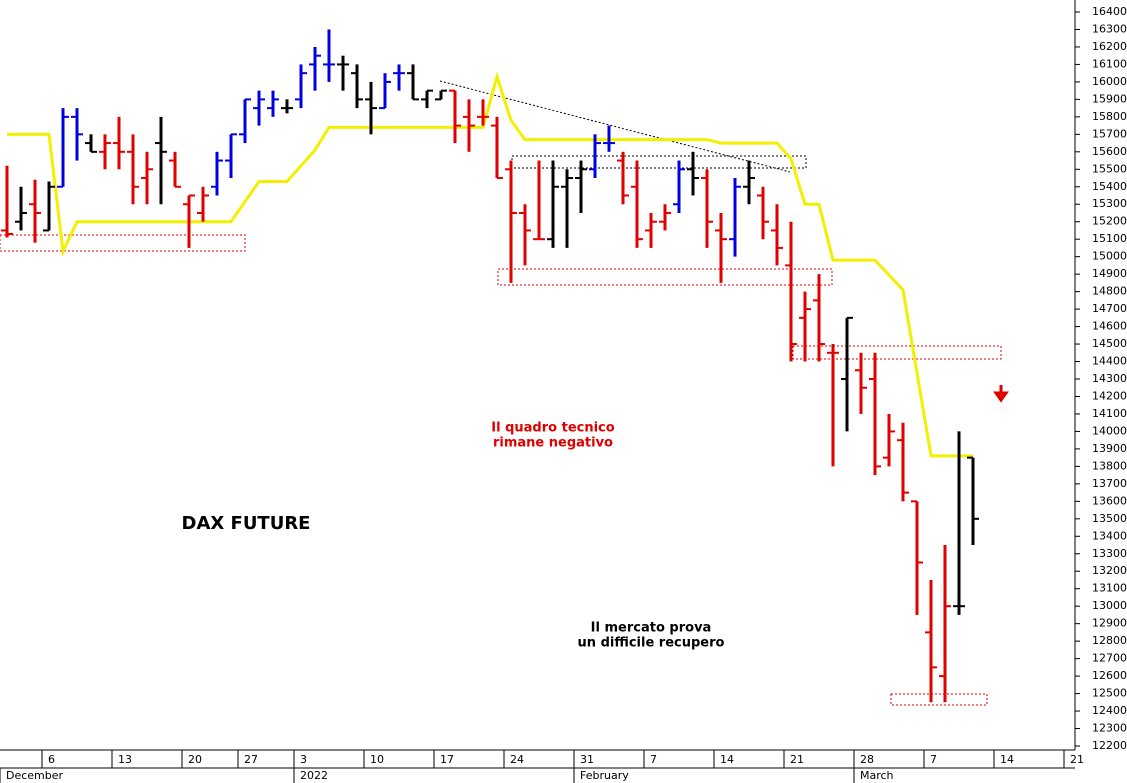 This screenshot has width=1127, height=783. I want to click on x-tick-label: 28, so click(867, 759).